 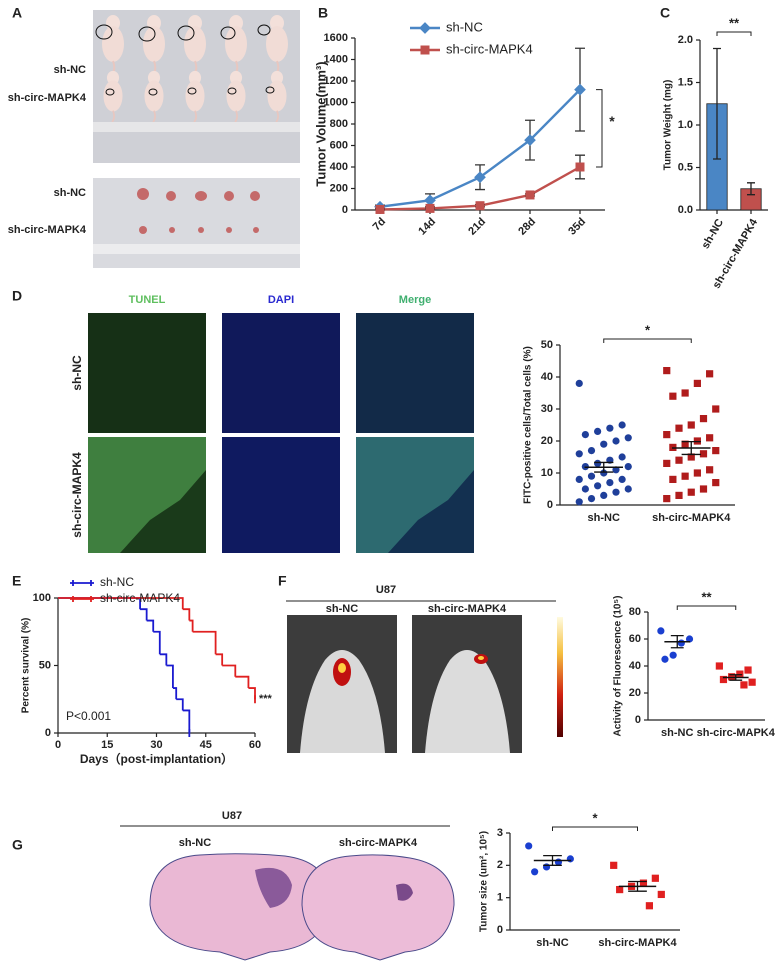 I want to click on y-tick-label: 3, so click(x=500, y=833).